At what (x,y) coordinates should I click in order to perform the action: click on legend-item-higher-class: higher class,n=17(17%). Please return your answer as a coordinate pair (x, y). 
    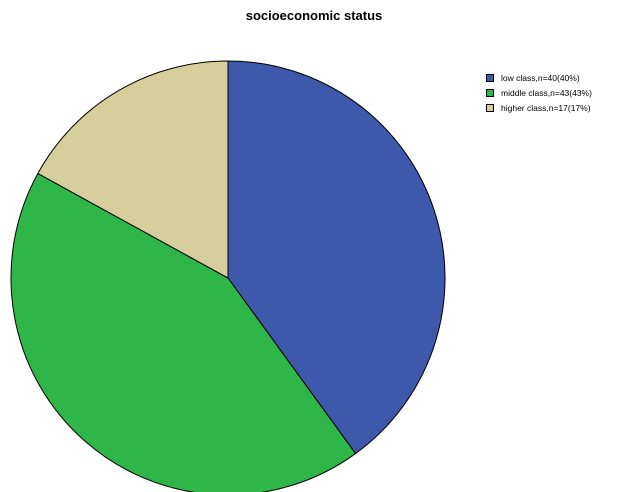
    Looking at the image, I should click on (539, 108).